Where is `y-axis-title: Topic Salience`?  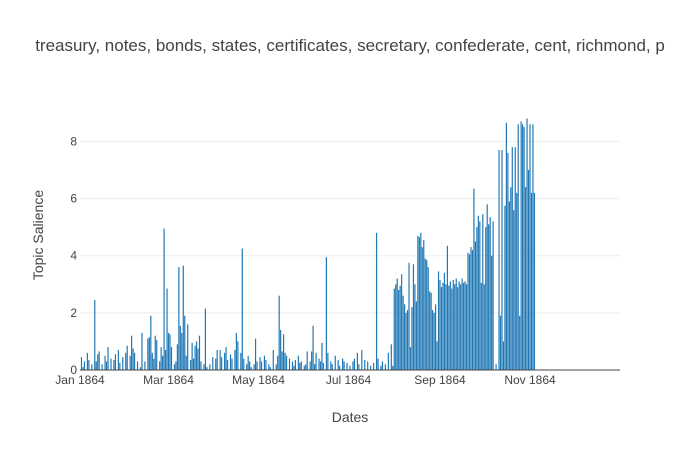
y-axis-title: Topic Salience is located at coordinates (38, 235).